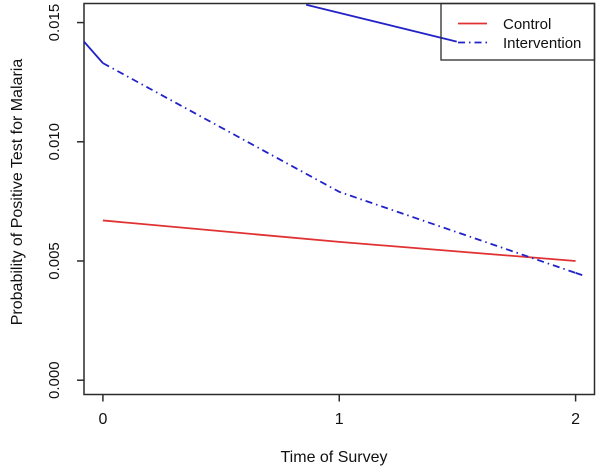 This screenshot has width=600, height=473. What do you see at coordinates (575, 419) in the screenshot?
I see `x-tick-label: 2` at bounding box center [575, 419].